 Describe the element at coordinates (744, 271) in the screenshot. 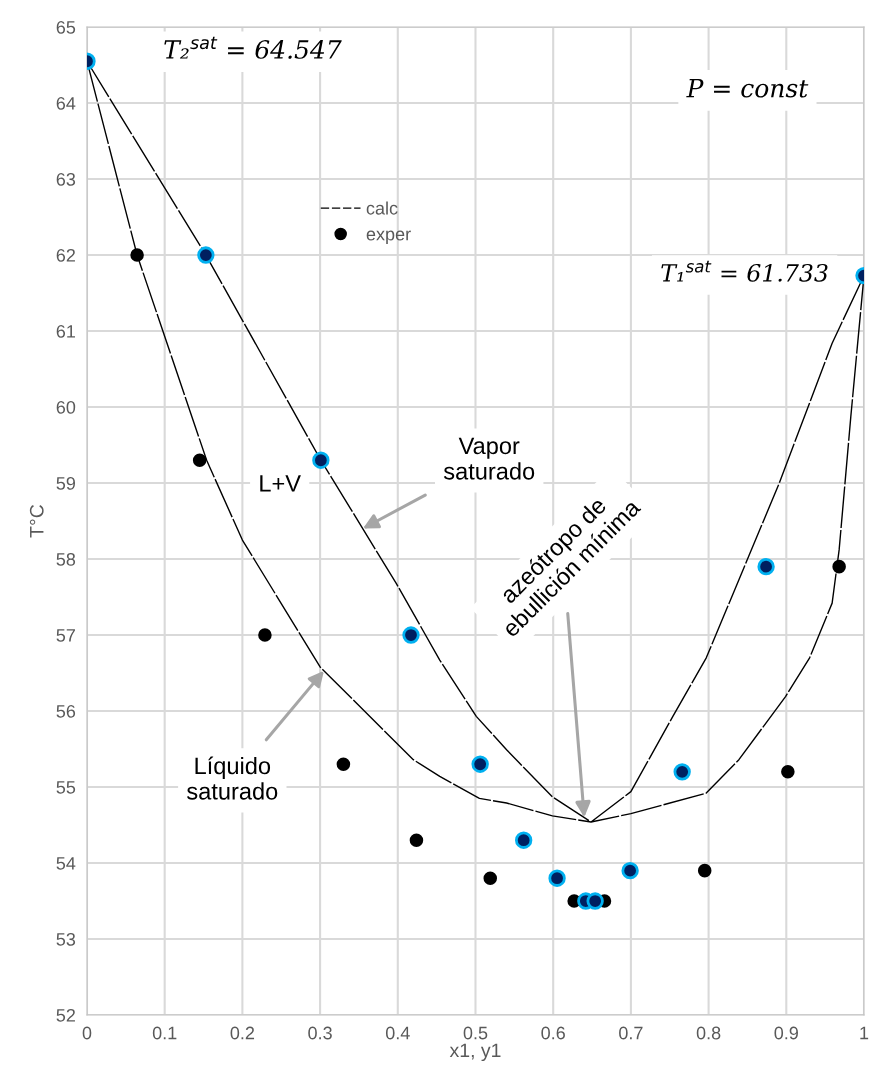

I see `annotation: T₁$^{sat}$ = 61.733` at that location.